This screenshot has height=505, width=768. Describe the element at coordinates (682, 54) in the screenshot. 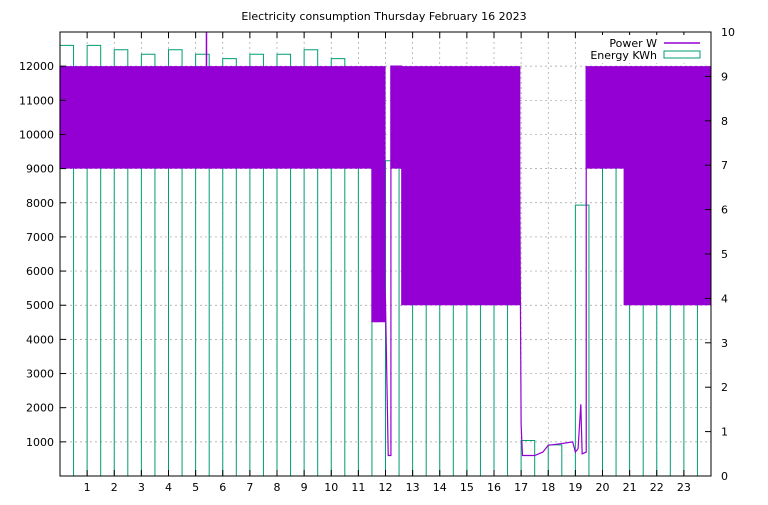

I see `legend-swatch-energy` at that location.